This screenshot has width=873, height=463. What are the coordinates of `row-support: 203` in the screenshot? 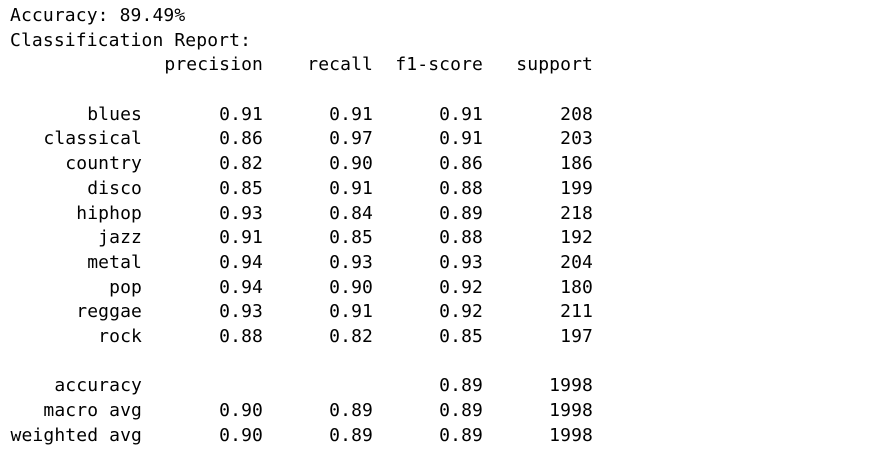 It's located at (576, 139).